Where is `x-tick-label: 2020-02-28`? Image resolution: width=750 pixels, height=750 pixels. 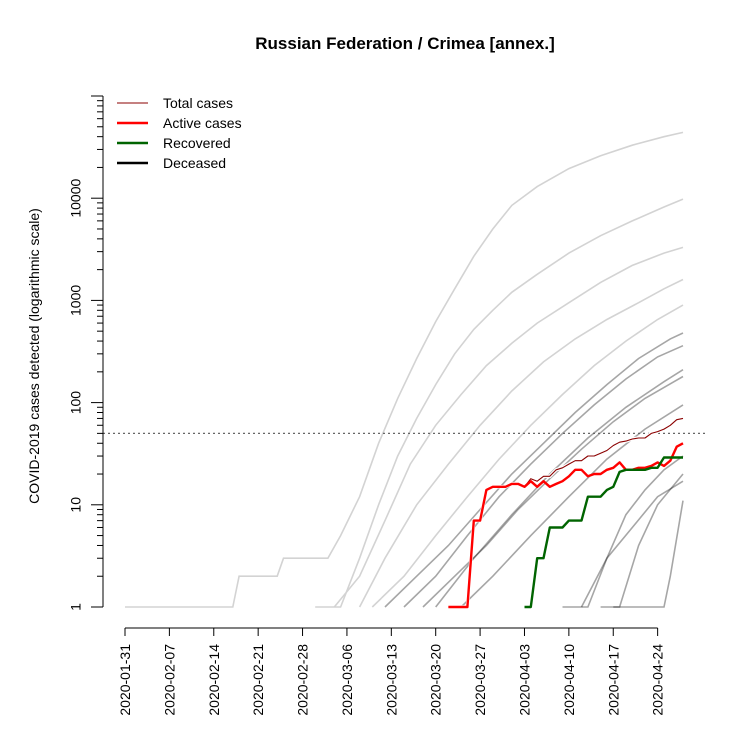 x-tick-label: 2020-02-28 is located at coordinates (303, 680).